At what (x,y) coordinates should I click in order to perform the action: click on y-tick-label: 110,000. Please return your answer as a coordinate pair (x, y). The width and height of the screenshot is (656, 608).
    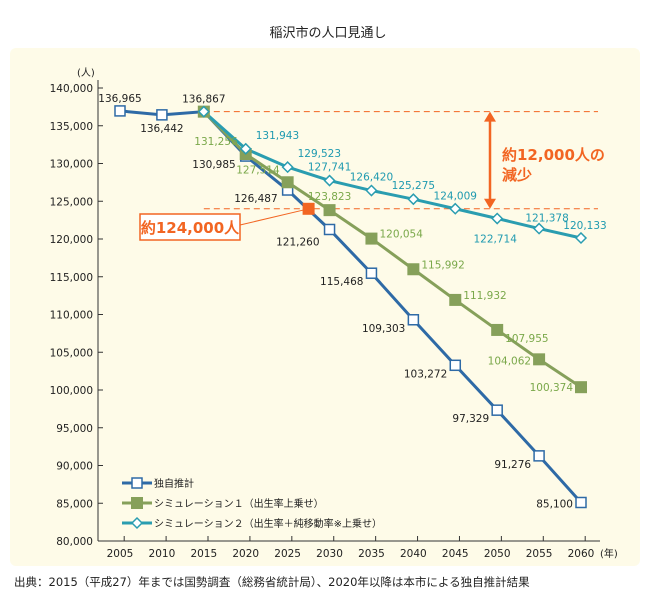
    Looking at the image, I should click on (71, 316).